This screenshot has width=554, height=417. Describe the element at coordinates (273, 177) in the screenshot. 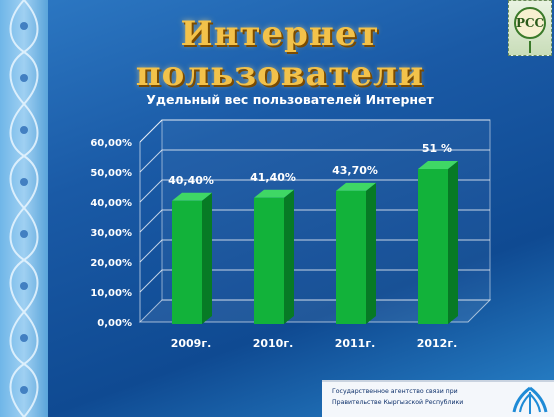

I see `data-label: 41,40%` at that location.